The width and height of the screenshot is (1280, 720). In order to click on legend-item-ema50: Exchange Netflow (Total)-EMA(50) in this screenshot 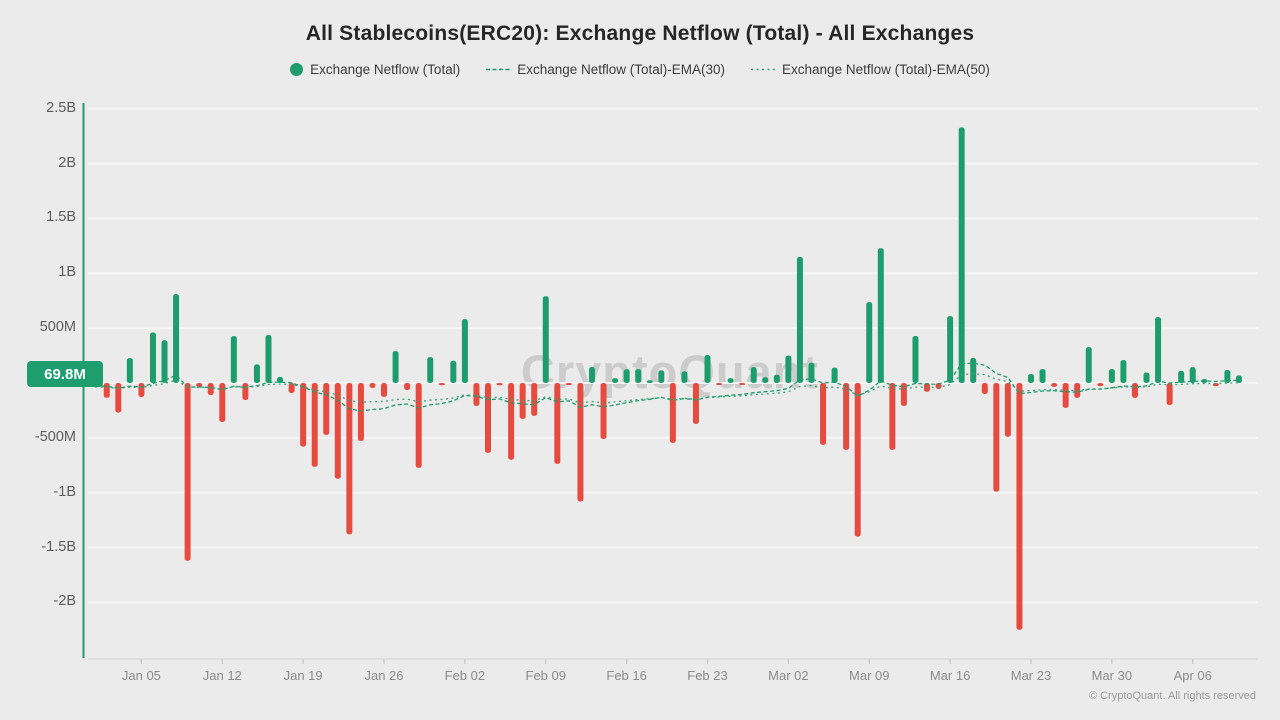, I will do `click(870, 69)`.